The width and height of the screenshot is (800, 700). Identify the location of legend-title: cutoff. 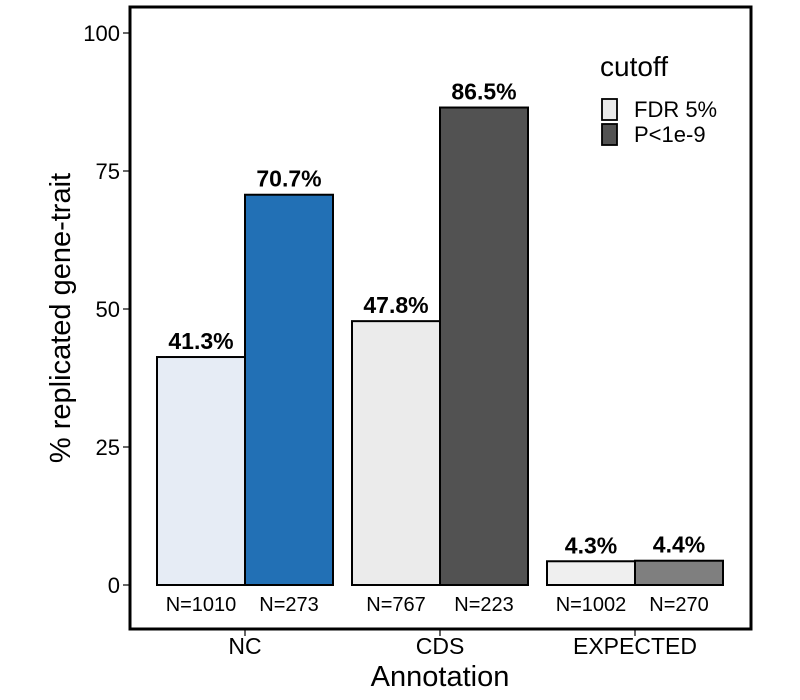
(634, 66).